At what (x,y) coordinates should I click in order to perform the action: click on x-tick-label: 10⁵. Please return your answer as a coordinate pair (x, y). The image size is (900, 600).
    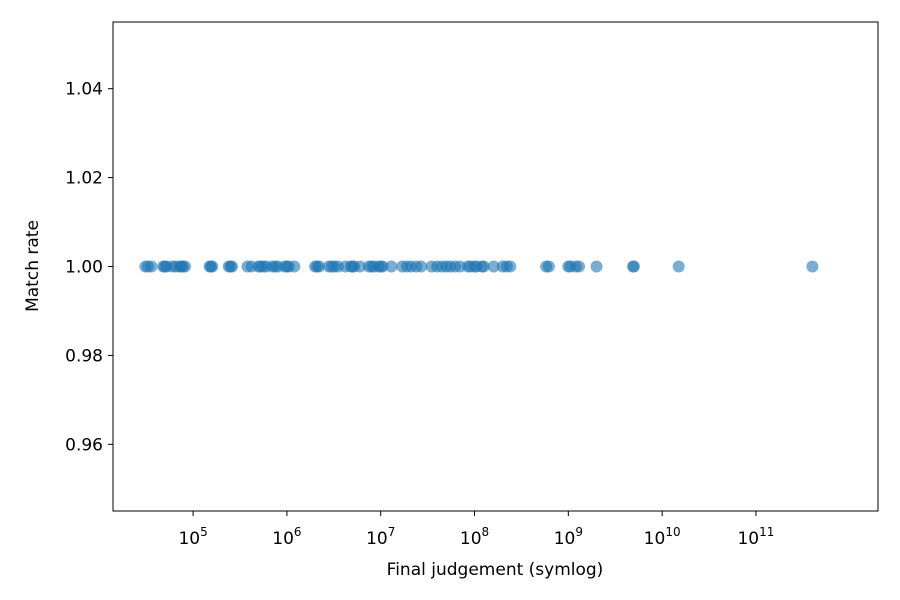
    Looking at the image, I should click on (192, 537).